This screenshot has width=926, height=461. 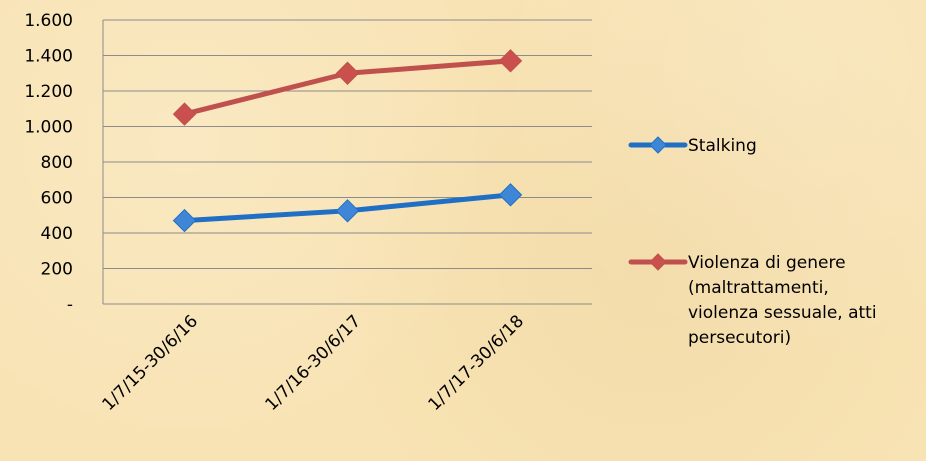 I want to click on y-axis-tick-labels: - 200 400 600 800 1.000 1.200 1.400 1.600, so click(x=48, y=163).